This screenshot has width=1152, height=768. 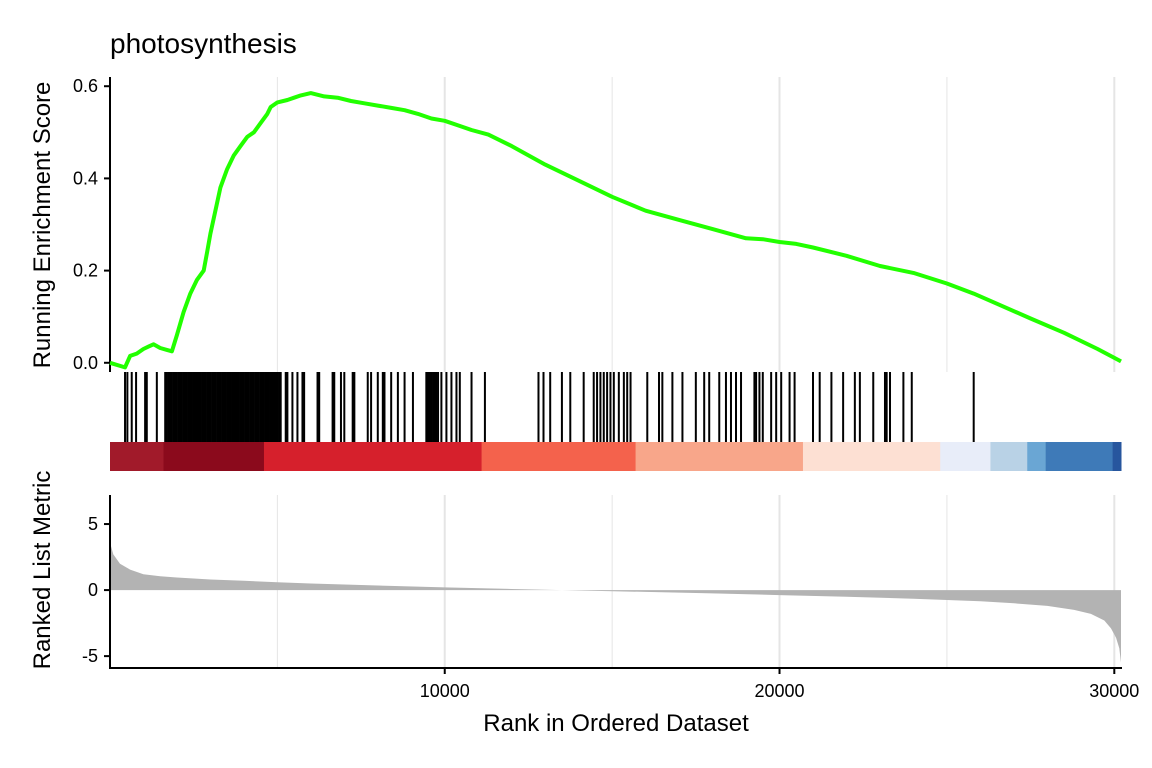 What do you see at coordinates (85, 363) in the screenshot?
I see `es-y-tick-label: 0.0` at bounding box center [85, 363].